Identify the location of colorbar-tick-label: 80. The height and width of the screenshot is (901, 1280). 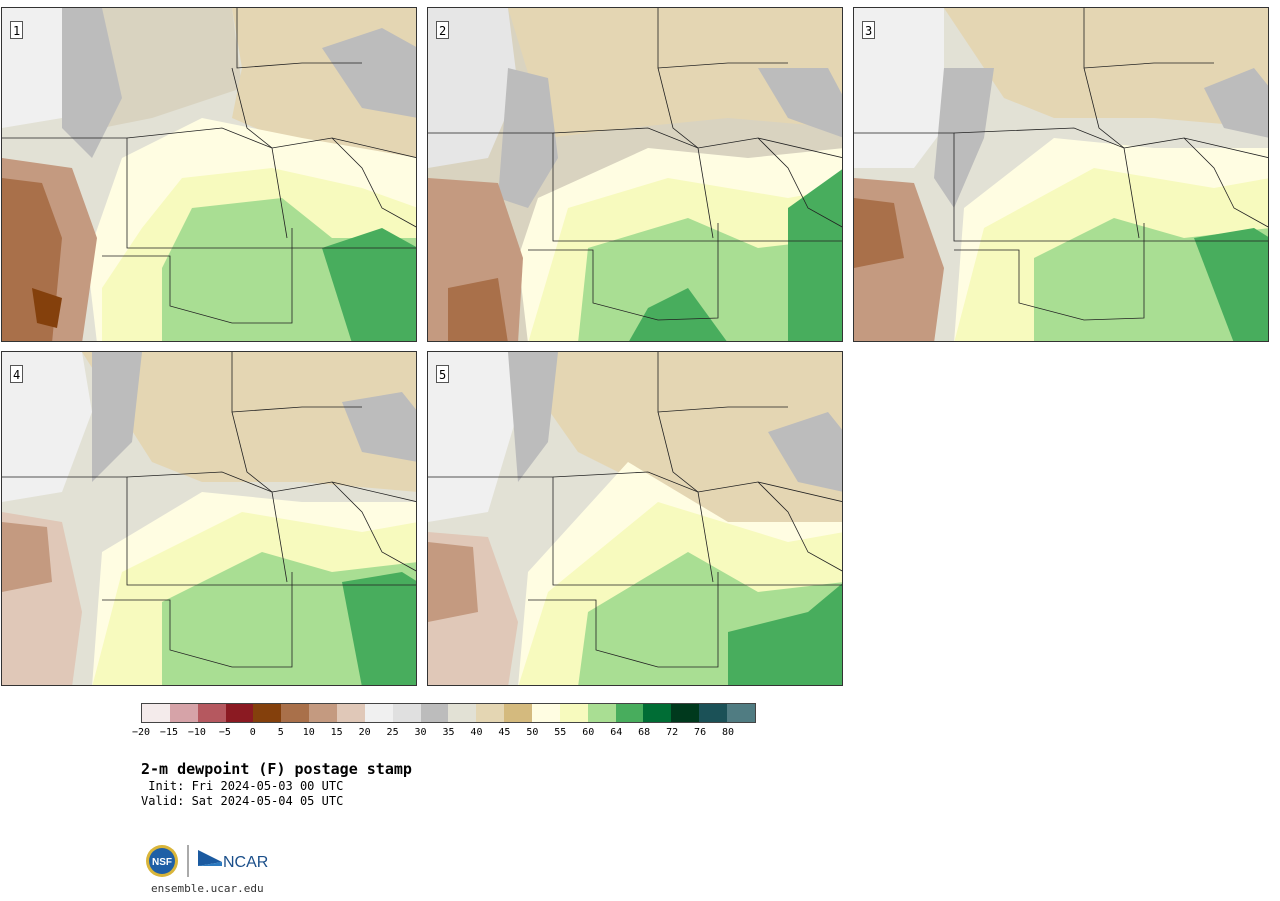
(728, 732).